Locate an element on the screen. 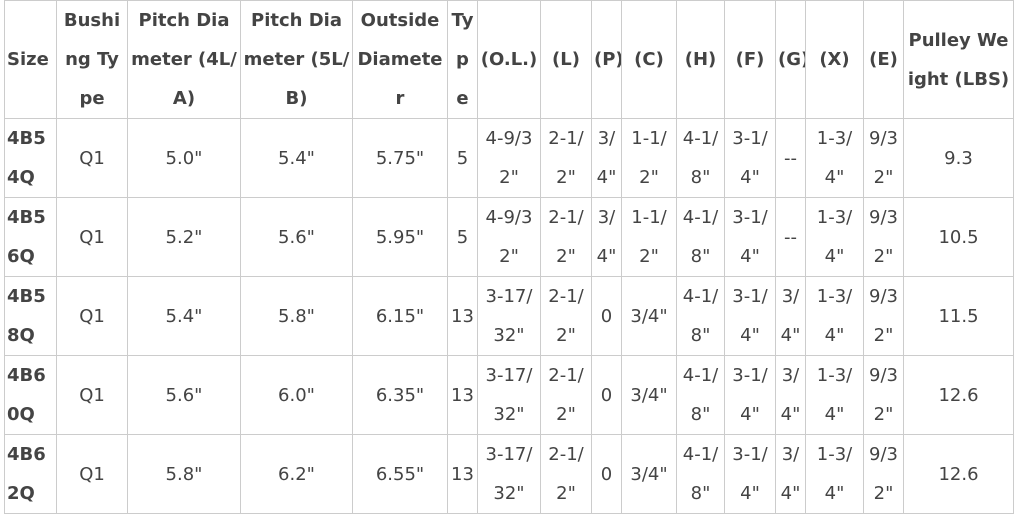  table-cell: 11.5 is located at coordinates (958, 316).